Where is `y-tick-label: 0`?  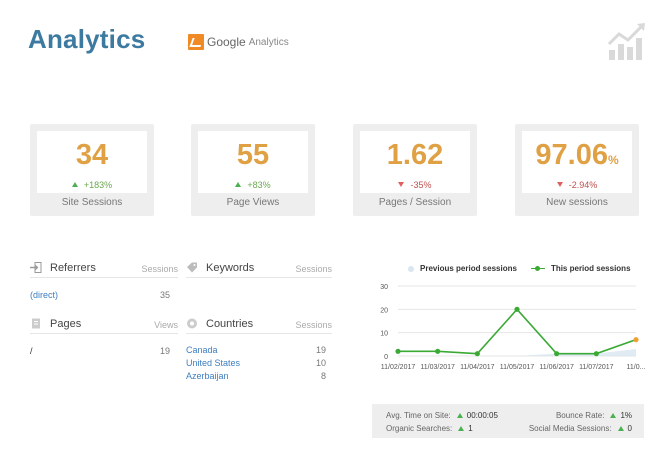 y-tick-label: 0 is located at coordinates (386, 357).